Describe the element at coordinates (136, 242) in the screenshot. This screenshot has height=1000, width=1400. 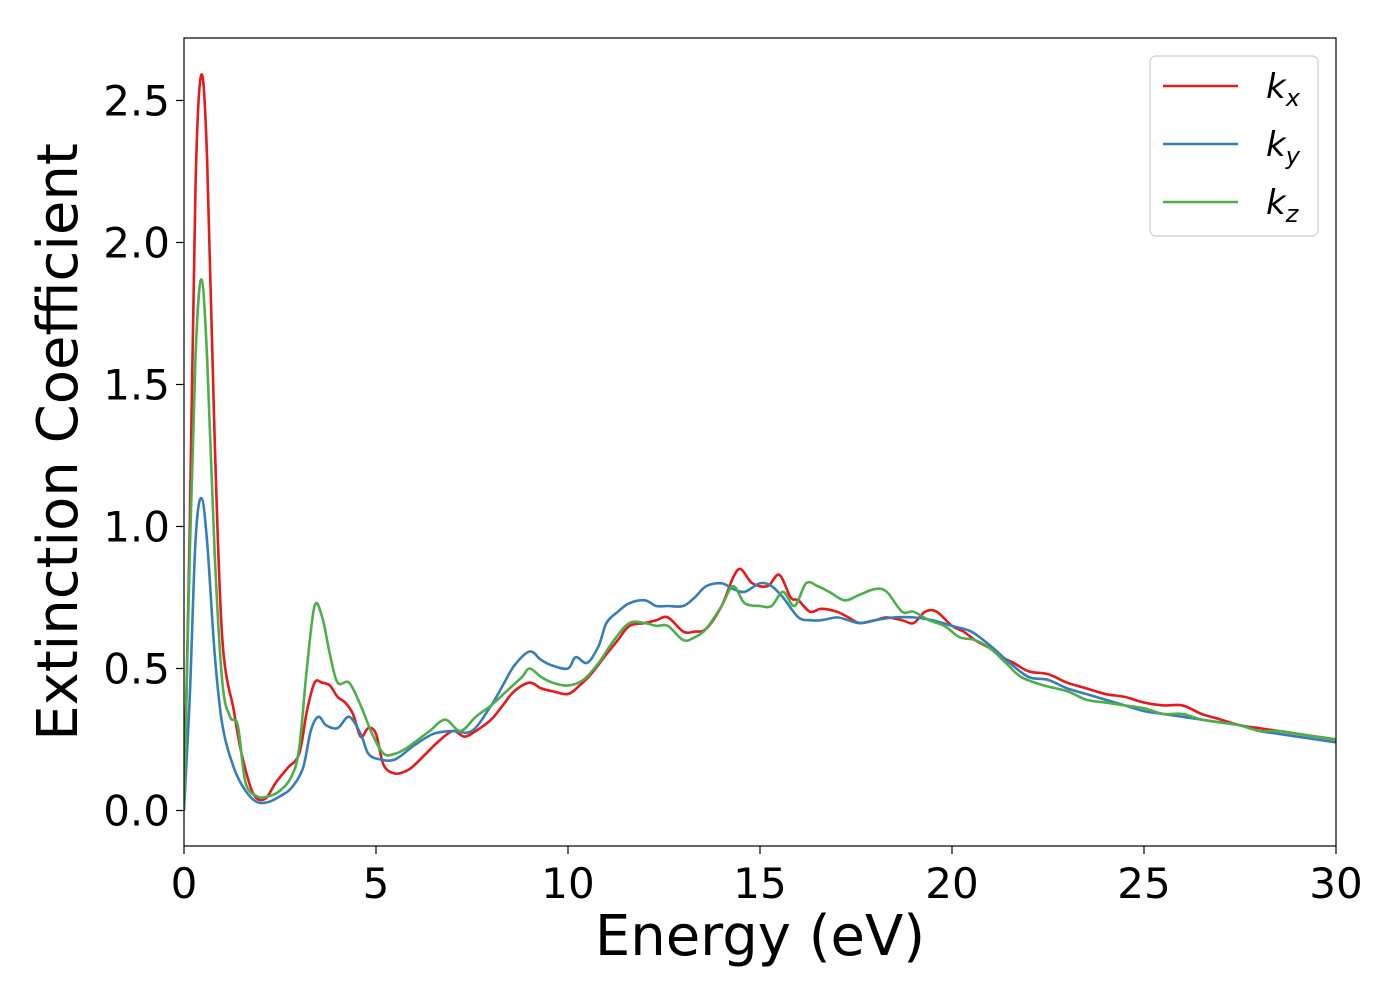
I see `y-tick-label: 2.0` at that location.